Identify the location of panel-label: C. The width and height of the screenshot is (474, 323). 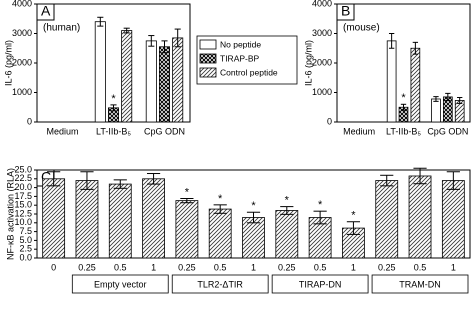
(46, 177).